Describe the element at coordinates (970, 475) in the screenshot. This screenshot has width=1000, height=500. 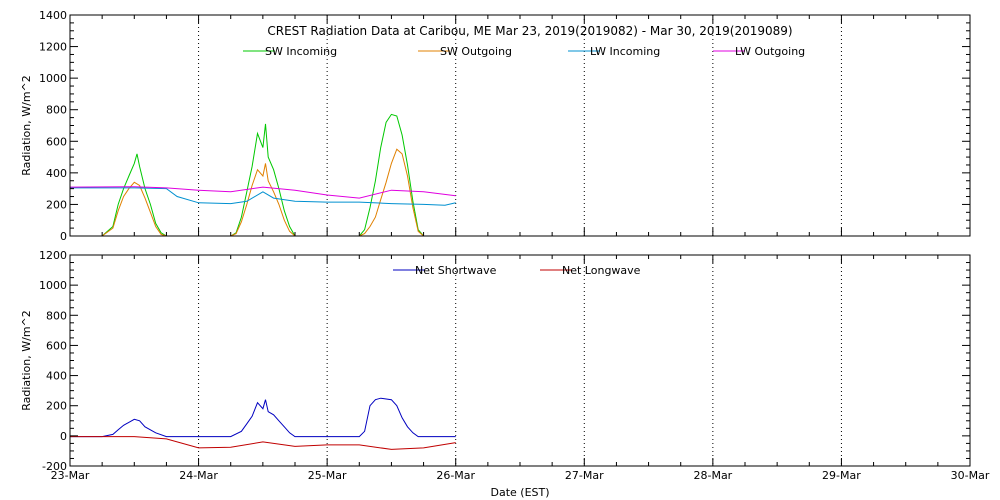
I see `x-tick-label: 30-Mar` at that location.